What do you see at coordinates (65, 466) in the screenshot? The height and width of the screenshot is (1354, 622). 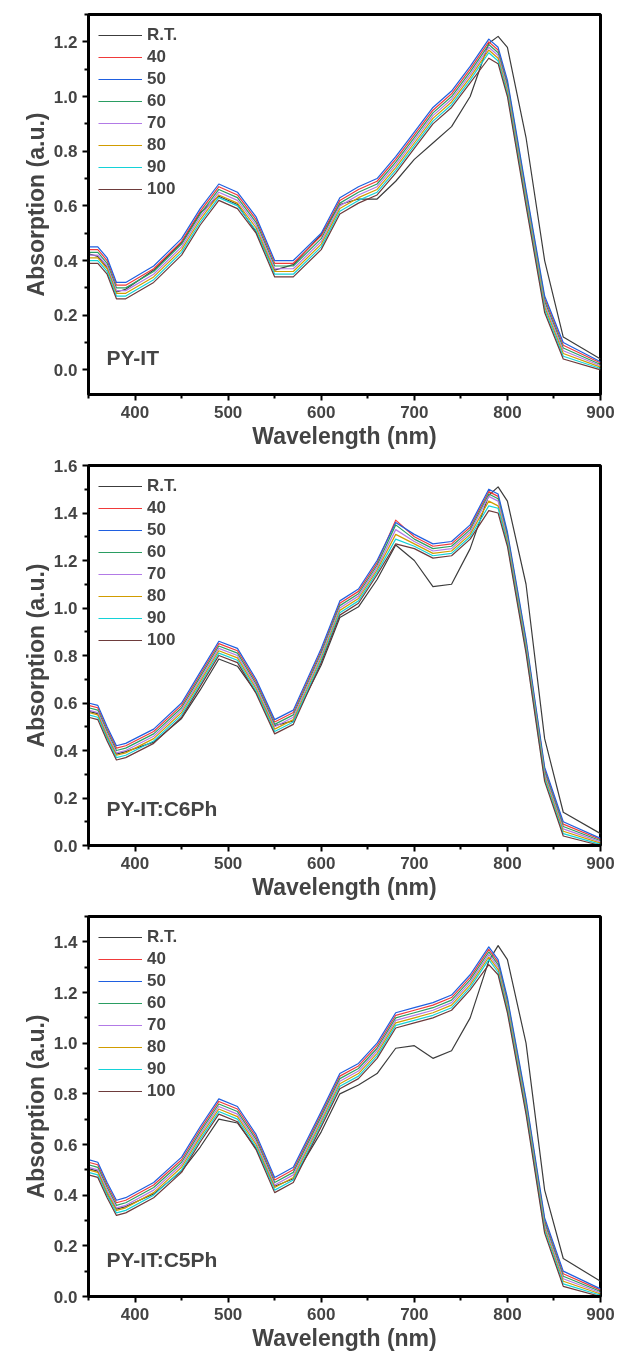 I see `y-tick-label: 1.6` at bounding box center [65, 466].